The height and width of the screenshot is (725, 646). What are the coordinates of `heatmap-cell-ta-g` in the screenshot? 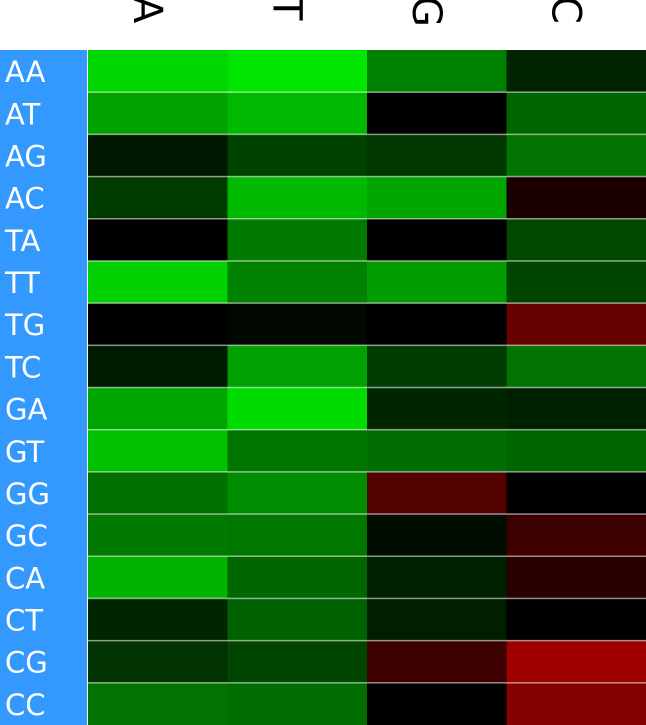 It's located at (437, 240).